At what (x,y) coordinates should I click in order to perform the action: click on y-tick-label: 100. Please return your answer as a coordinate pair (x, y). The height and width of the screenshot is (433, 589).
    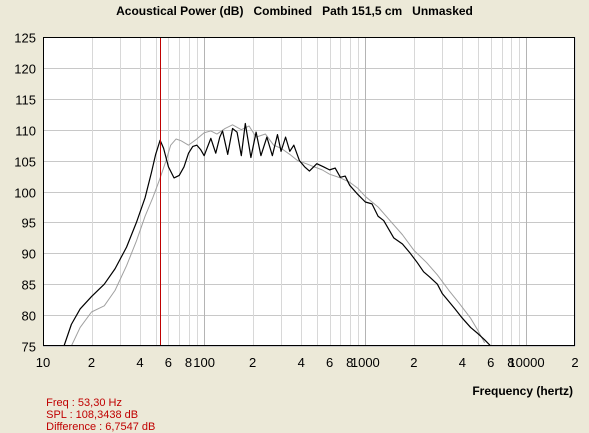
    Looking at the image, I should click on (25, 193).